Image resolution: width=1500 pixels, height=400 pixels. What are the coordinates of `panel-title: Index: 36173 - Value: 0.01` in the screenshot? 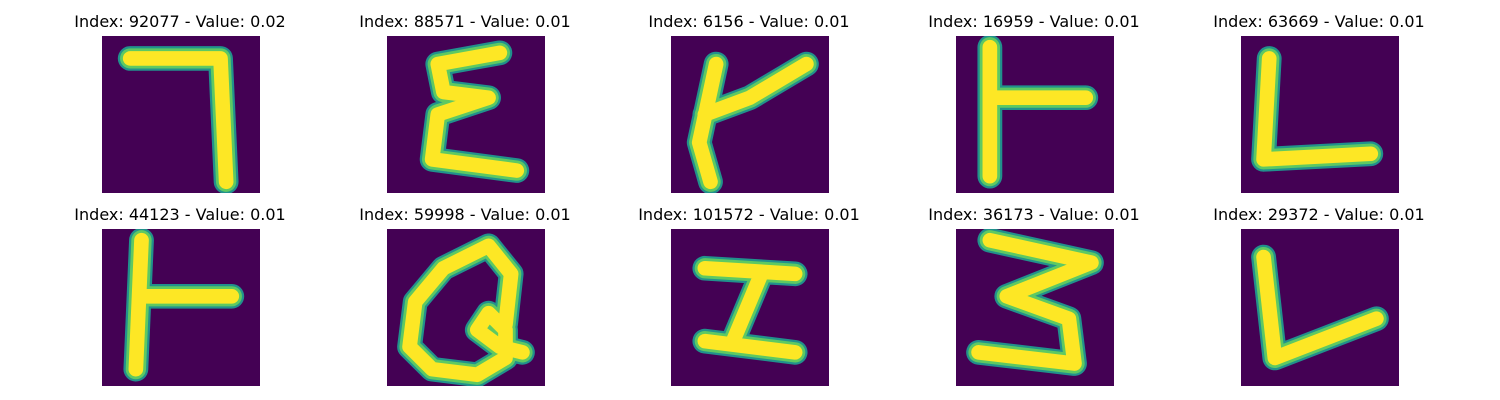 It's located at (1034, 214).